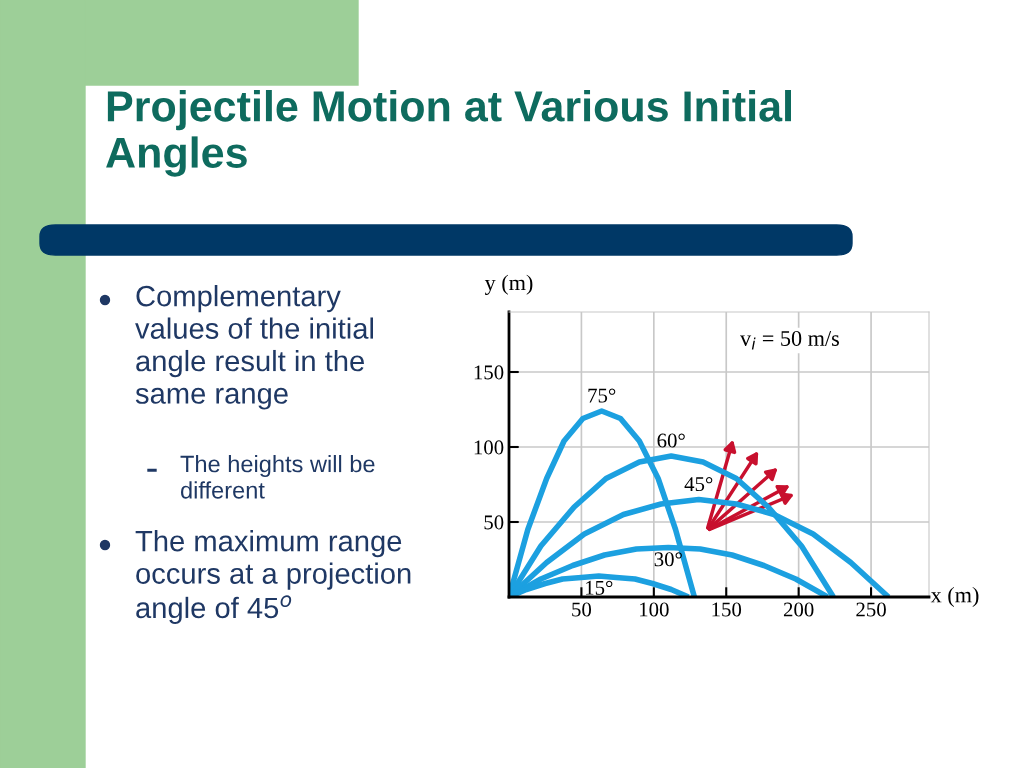 The height and width of the screenshot is (768, 1024). I want to click on y-tick-label: 100, so click(489, 447).